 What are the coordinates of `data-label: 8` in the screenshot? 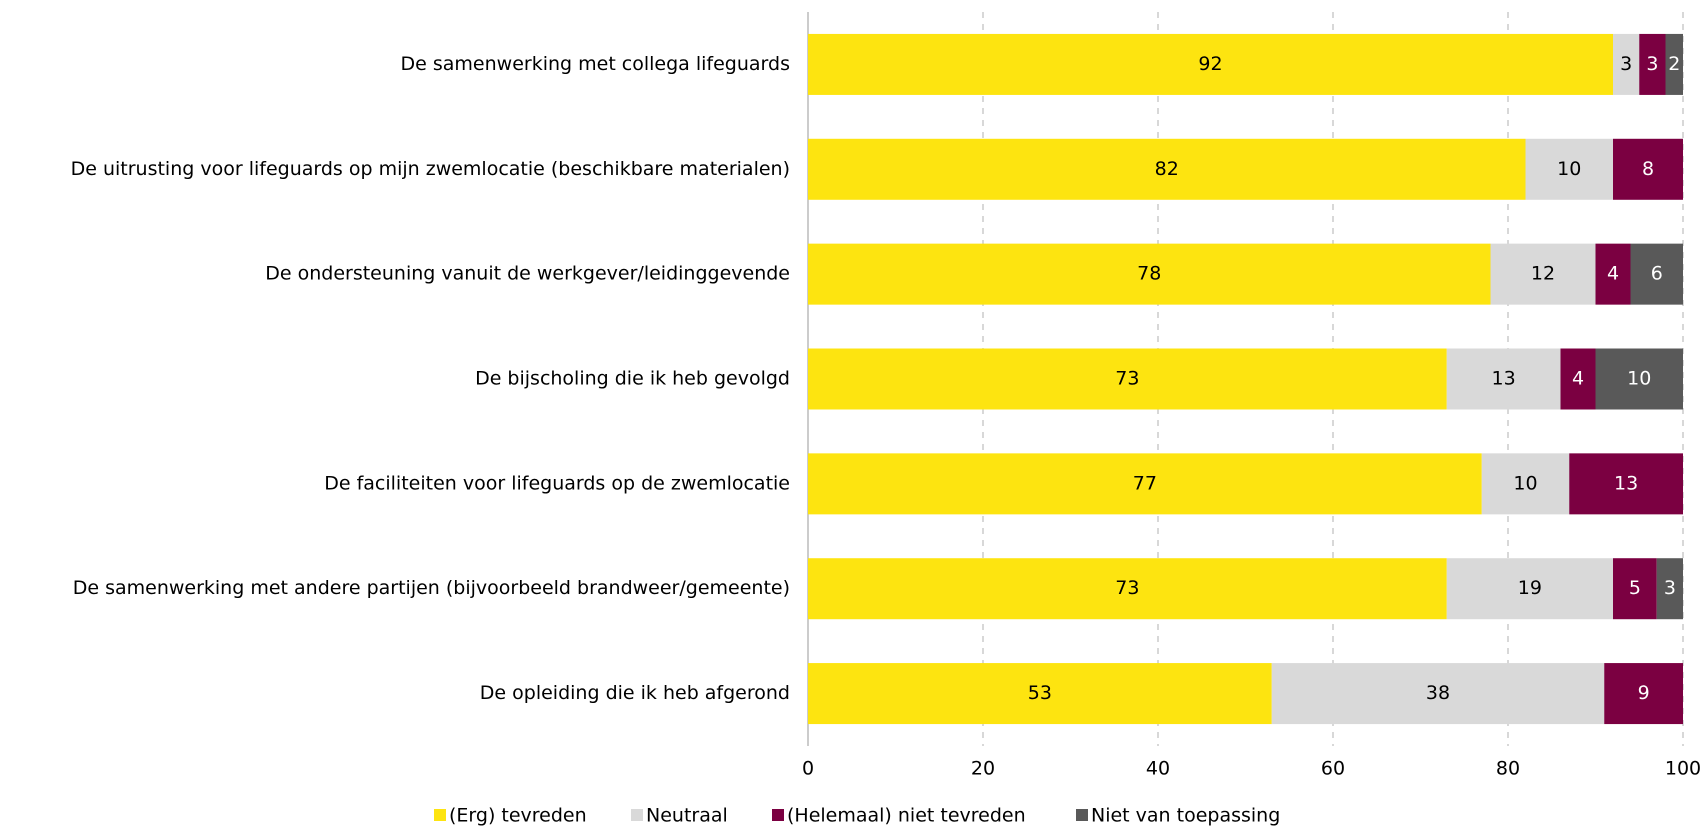 It's located at (1648, 169).